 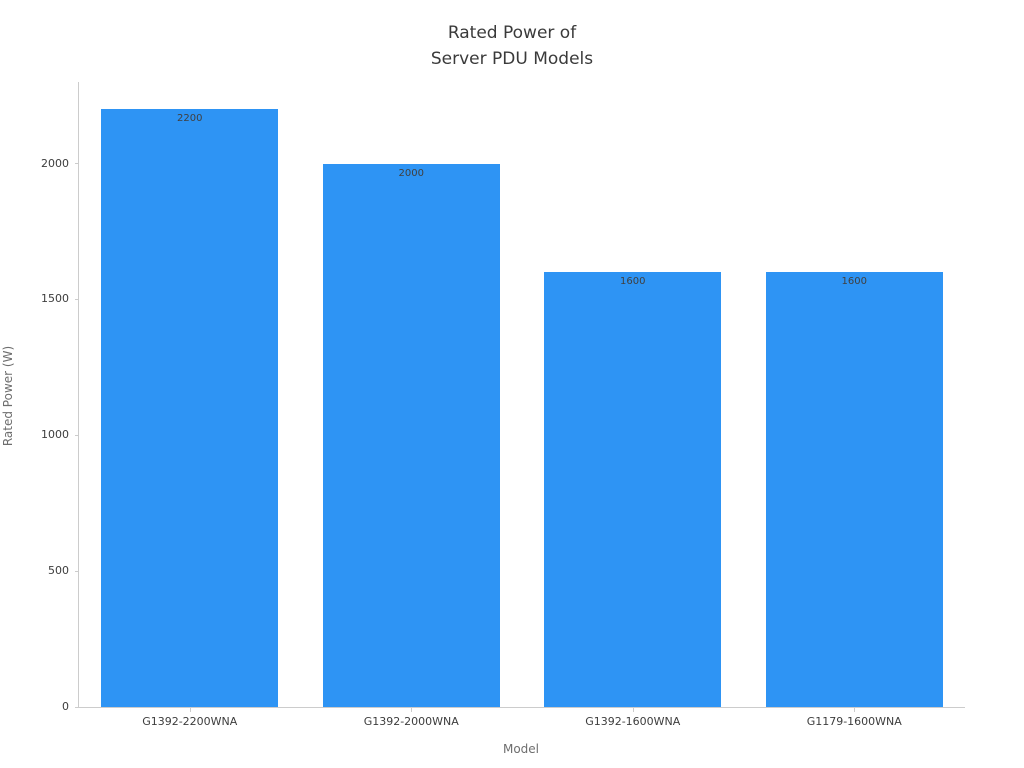 I want to click on x-axis-tick-label: G1392-2000WNA, so click(x=411, y=721).